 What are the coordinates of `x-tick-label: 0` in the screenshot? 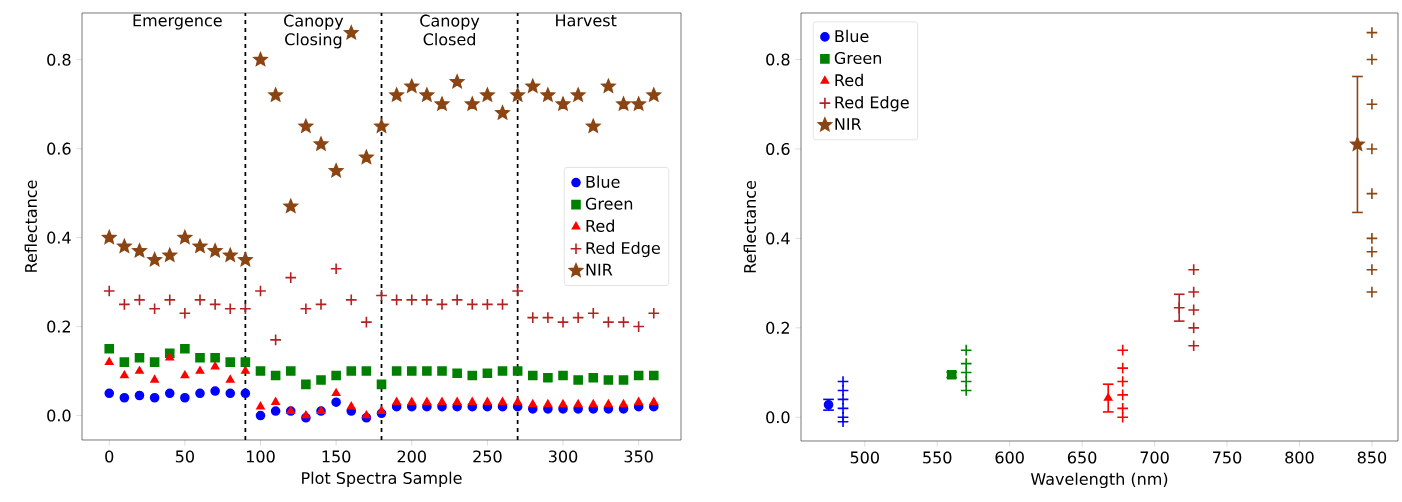 It's located at (109, 456).